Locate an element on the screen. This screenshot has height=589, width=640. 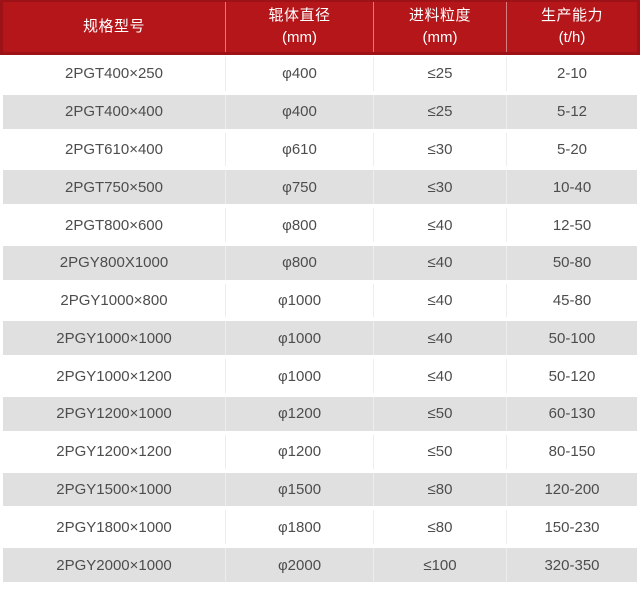
column-title: 规格型号 is located at coordinates (113, 26).